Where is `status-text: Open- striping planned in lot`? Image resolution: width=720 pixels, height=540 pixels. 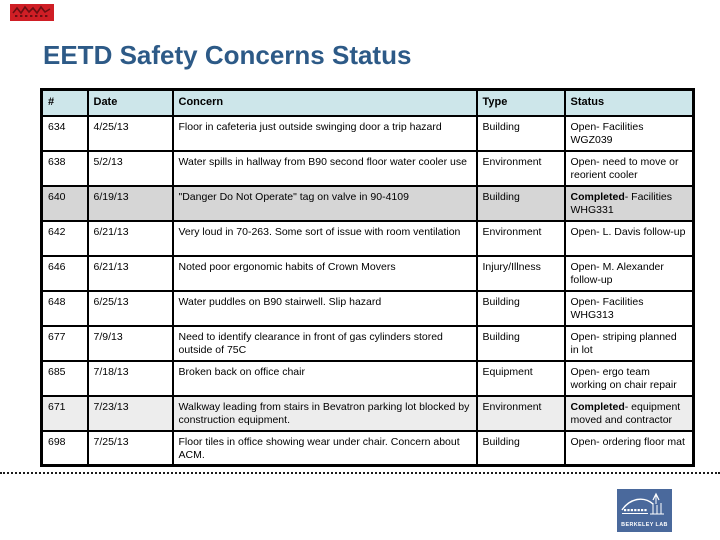 status-text: Open- striping planned in lot is located at coordinates (623, 343).